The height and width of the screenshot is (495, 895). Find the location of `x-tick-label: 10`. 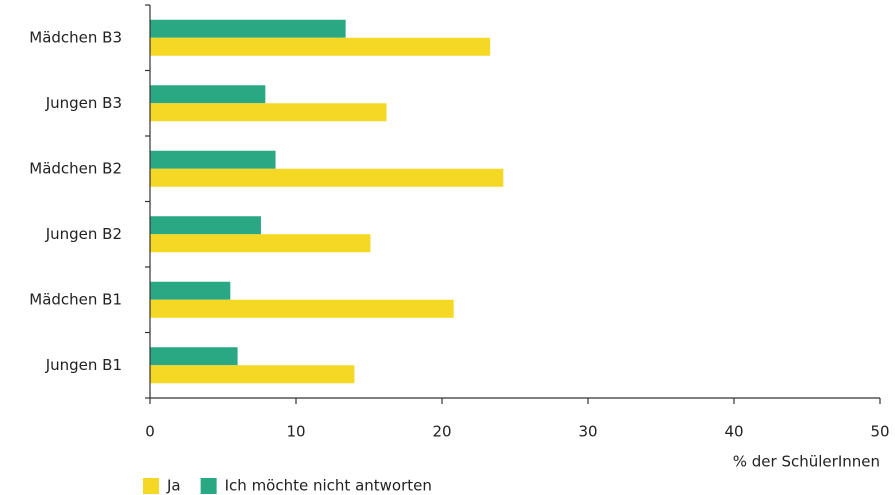

x-tick-label: 10 is located at coordinates (295, 432).